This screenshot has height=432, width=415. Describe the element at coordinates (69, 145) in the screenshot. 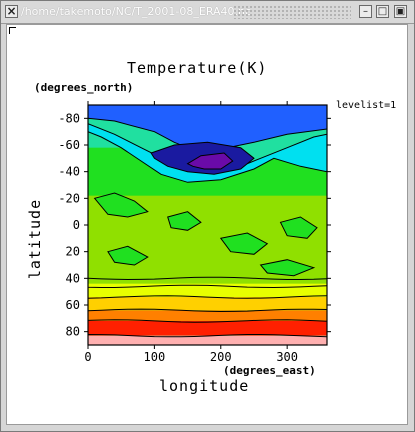

I see `y-tick-label: -60` at that location.